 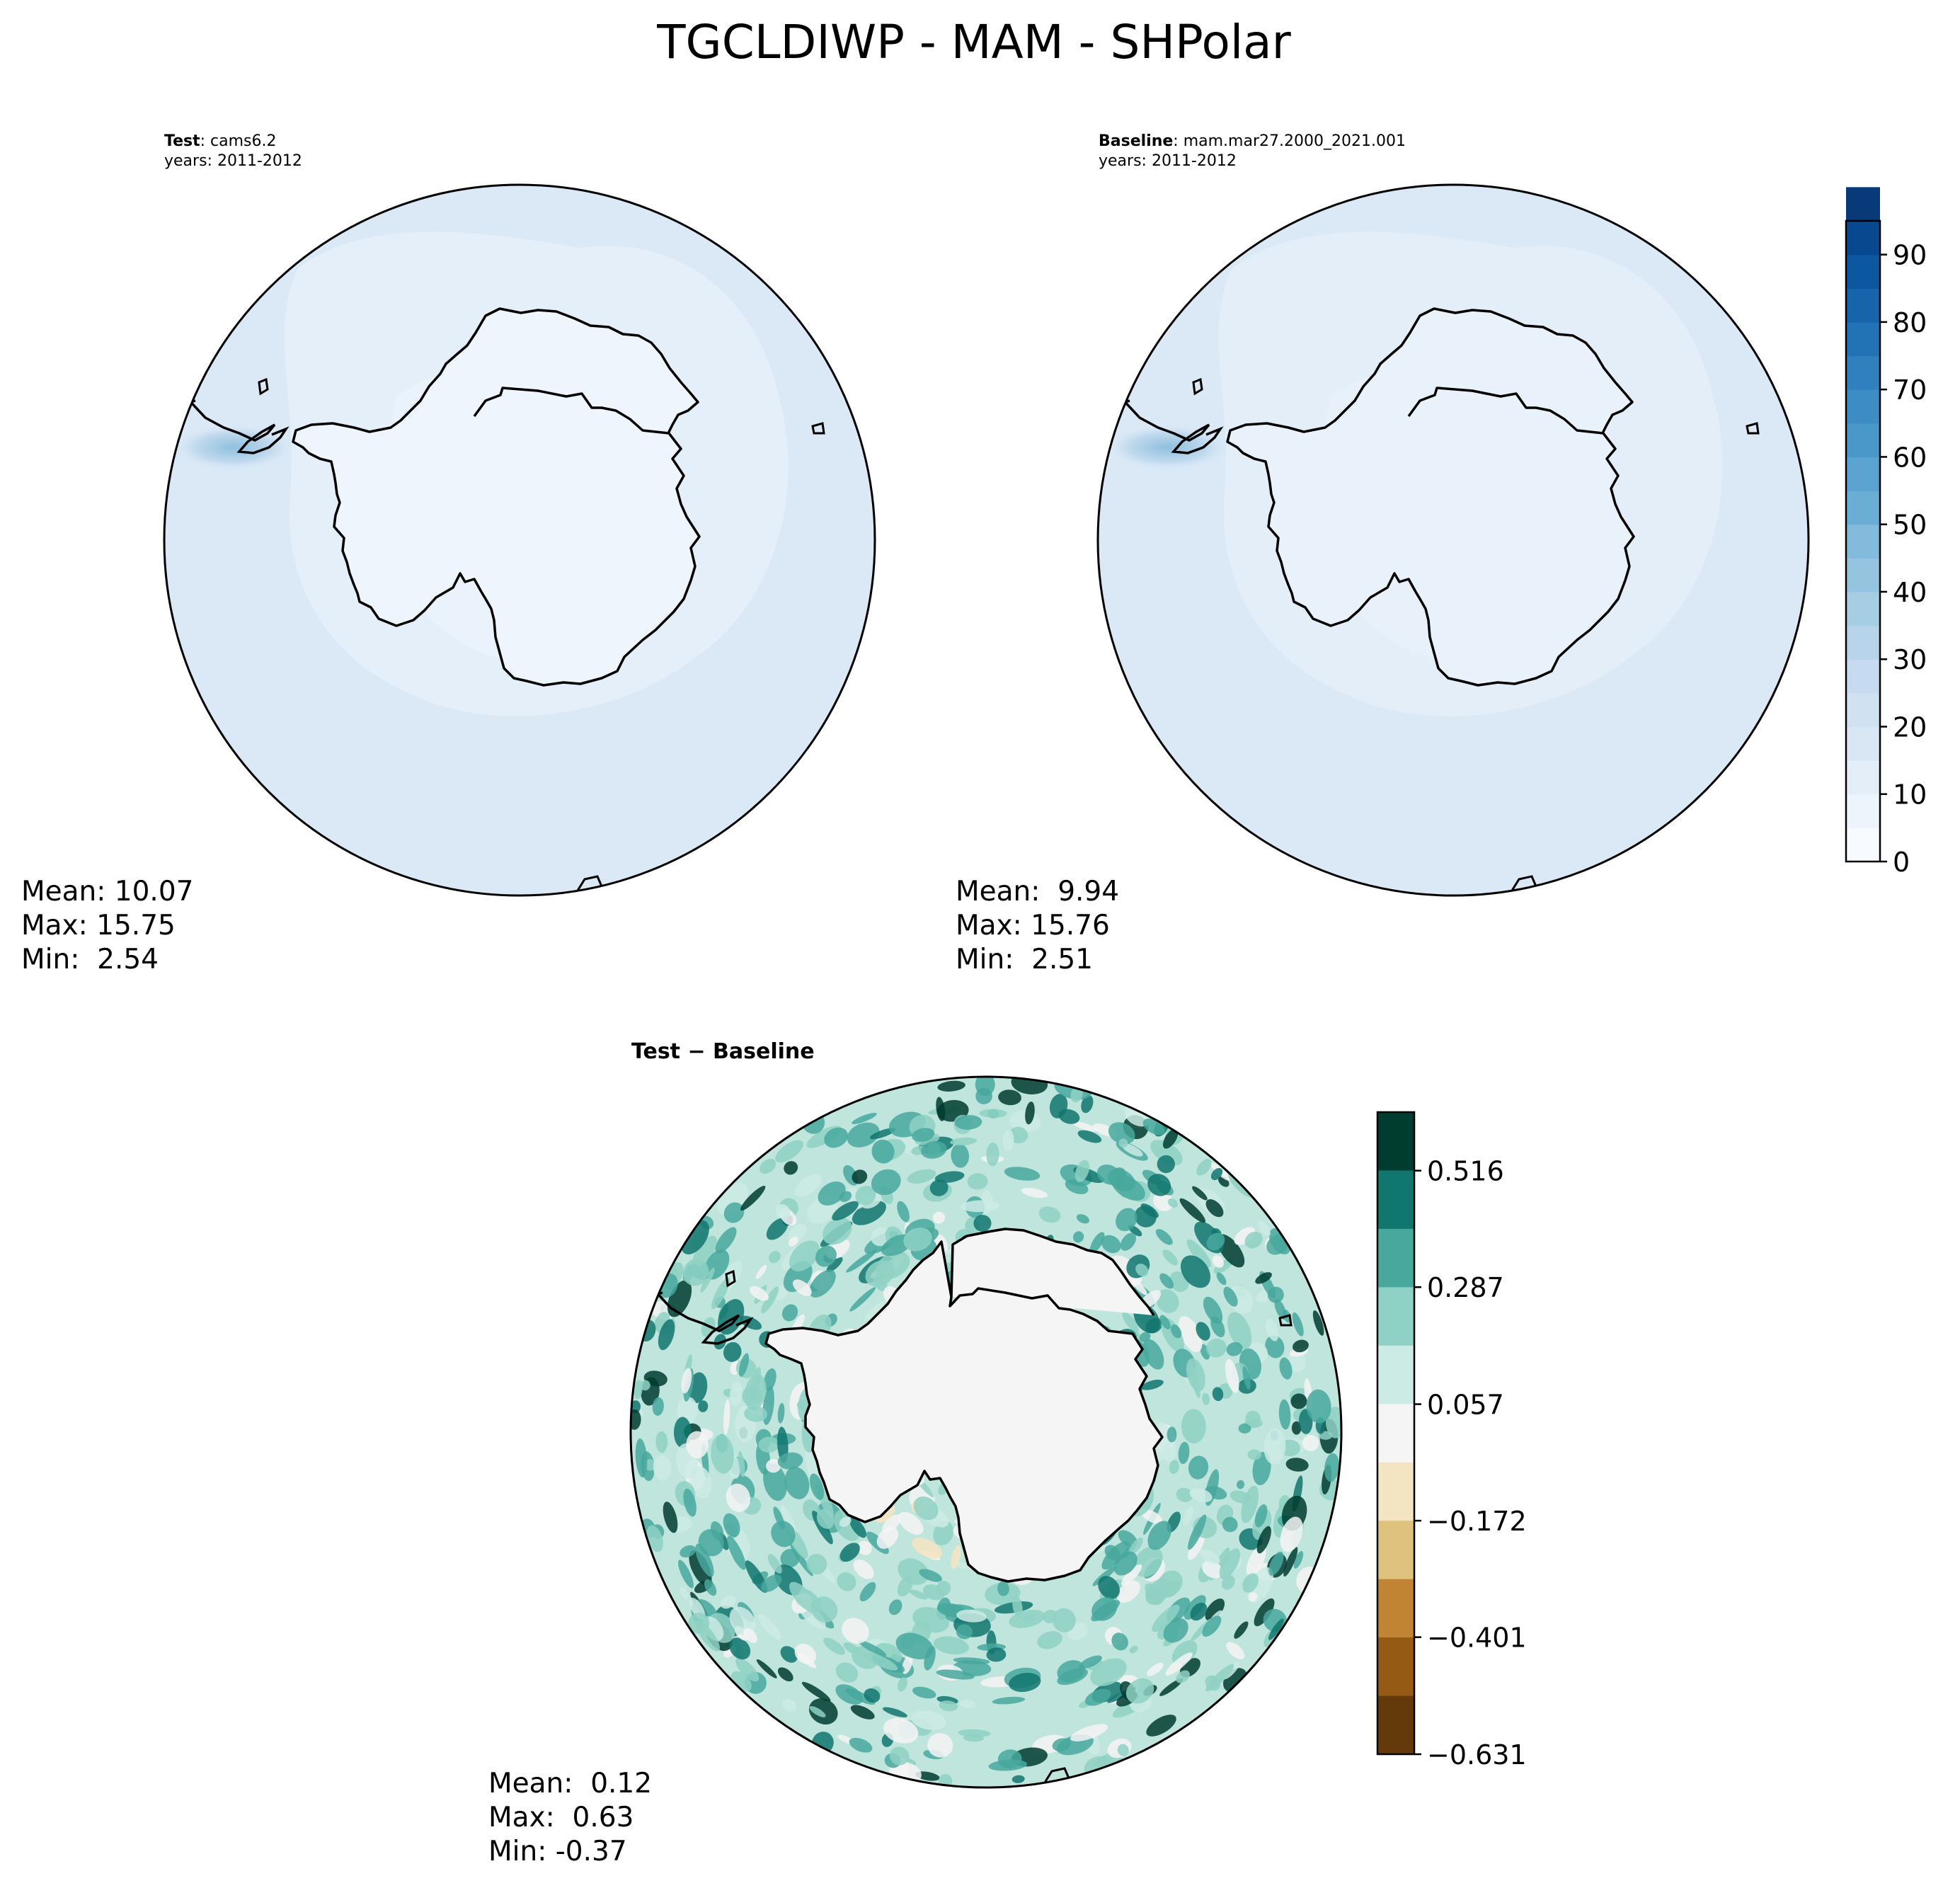 What do you see at coordinates (1910, 390) in the screenshot?
I see `main-colorbar-tick-label: 70` at bounding box center [1910, 390].